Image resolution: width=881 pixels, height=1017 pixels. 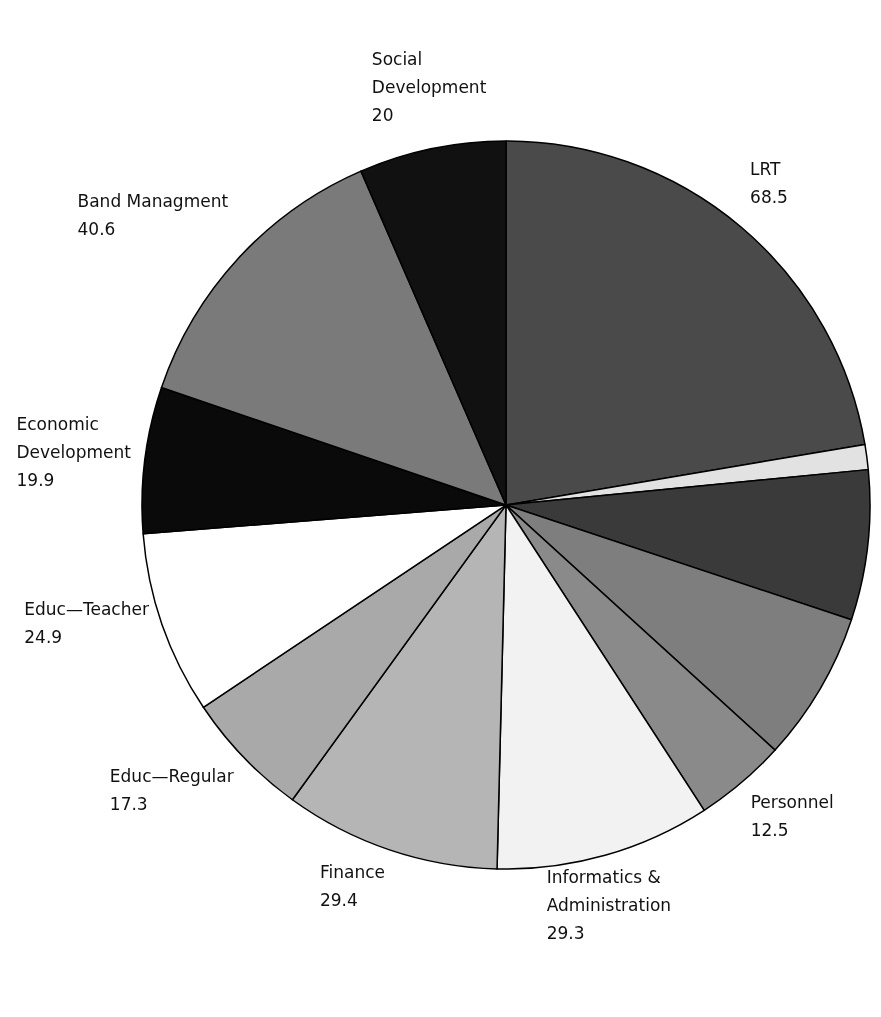 What do you see at coordinates (35, 480) in the screenshot?
I see `data-label: 19.9` at bounding box center [35, 480].